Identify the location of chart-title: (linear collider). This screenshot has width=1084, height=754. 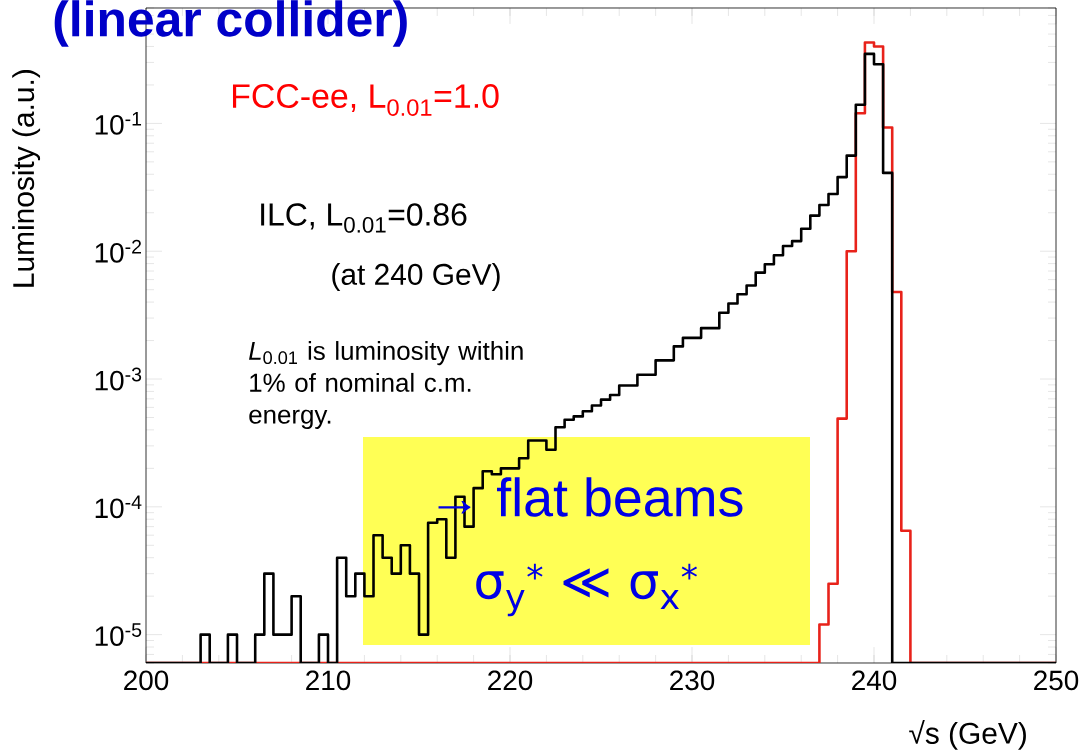
(230, 23).